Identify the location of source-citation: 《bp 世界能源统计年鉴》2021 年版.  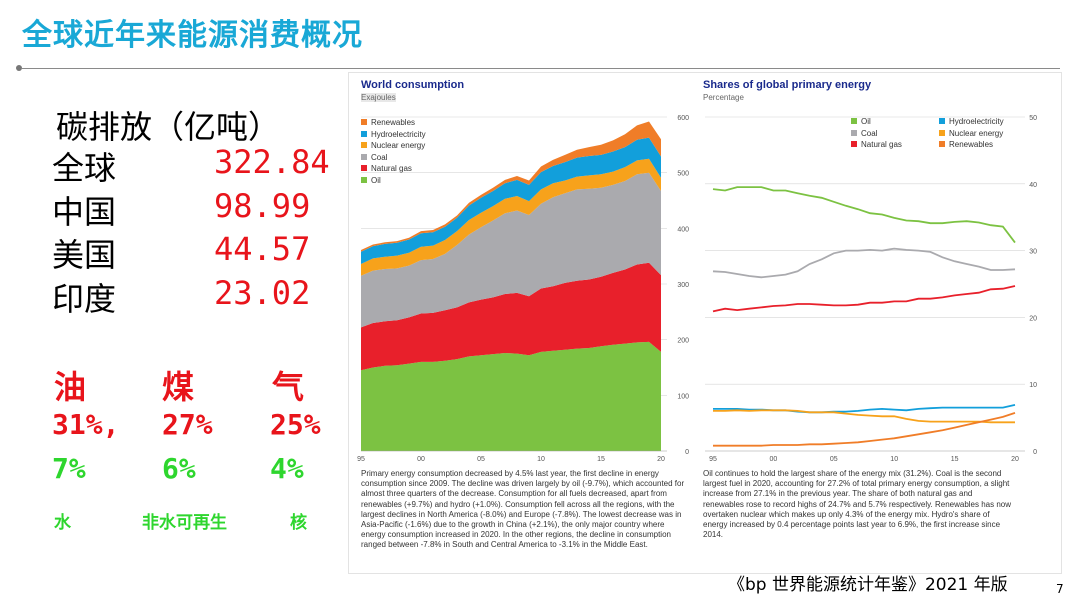
(868, 585).